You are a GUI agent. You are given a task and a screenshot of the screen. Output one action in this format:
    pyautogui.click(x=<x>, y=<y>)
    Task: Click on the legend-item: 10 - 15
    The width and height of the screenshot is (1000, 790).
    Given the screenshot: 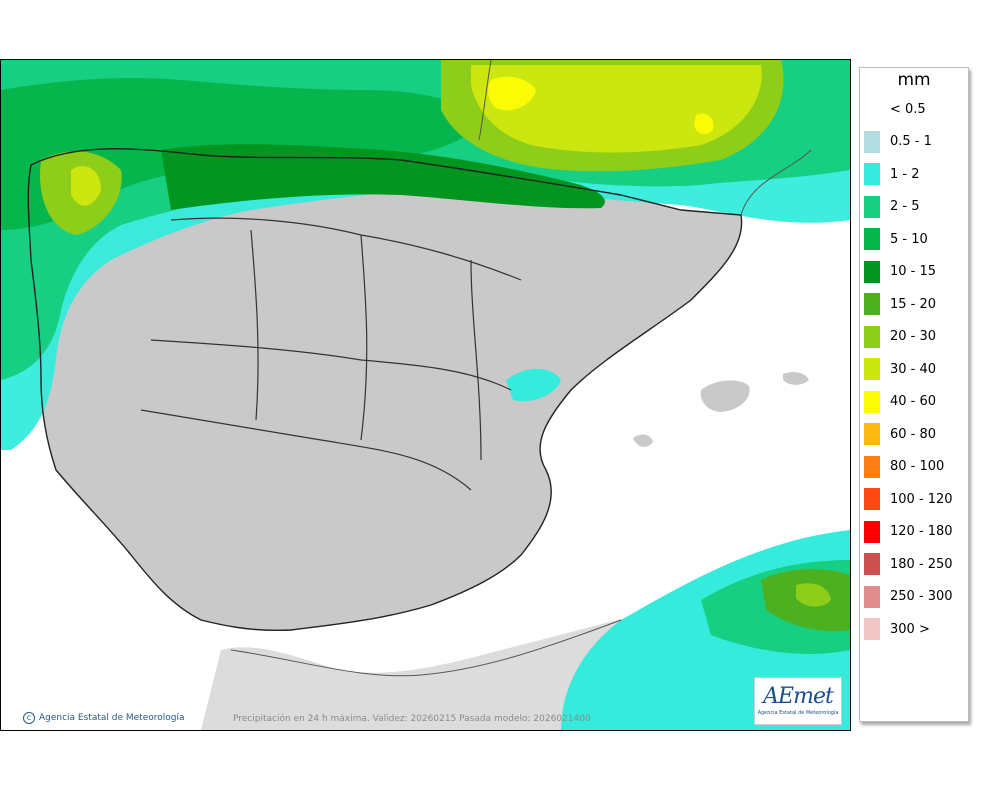 What is the action you would take?
    pyautogui.click(x=900, y=271)
    